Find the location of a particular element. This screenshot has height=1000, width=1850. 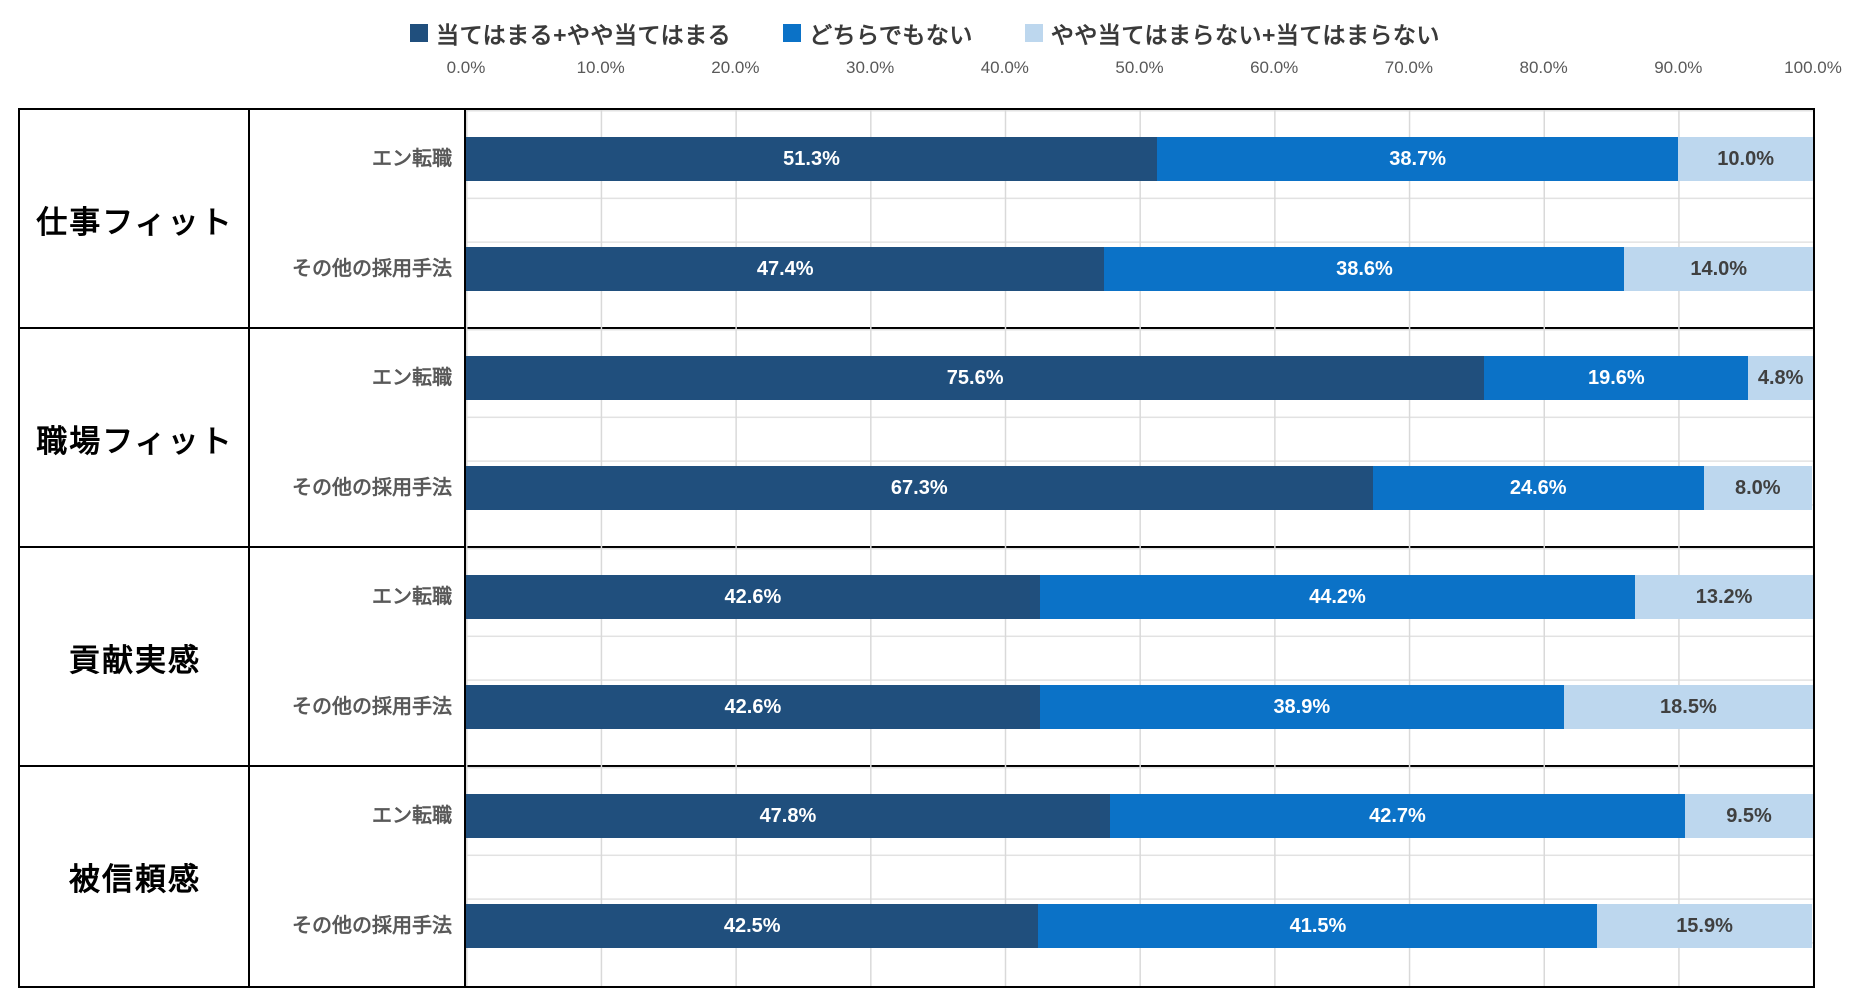

bar-segment: 42.5% is located at coordinates (752, 926).